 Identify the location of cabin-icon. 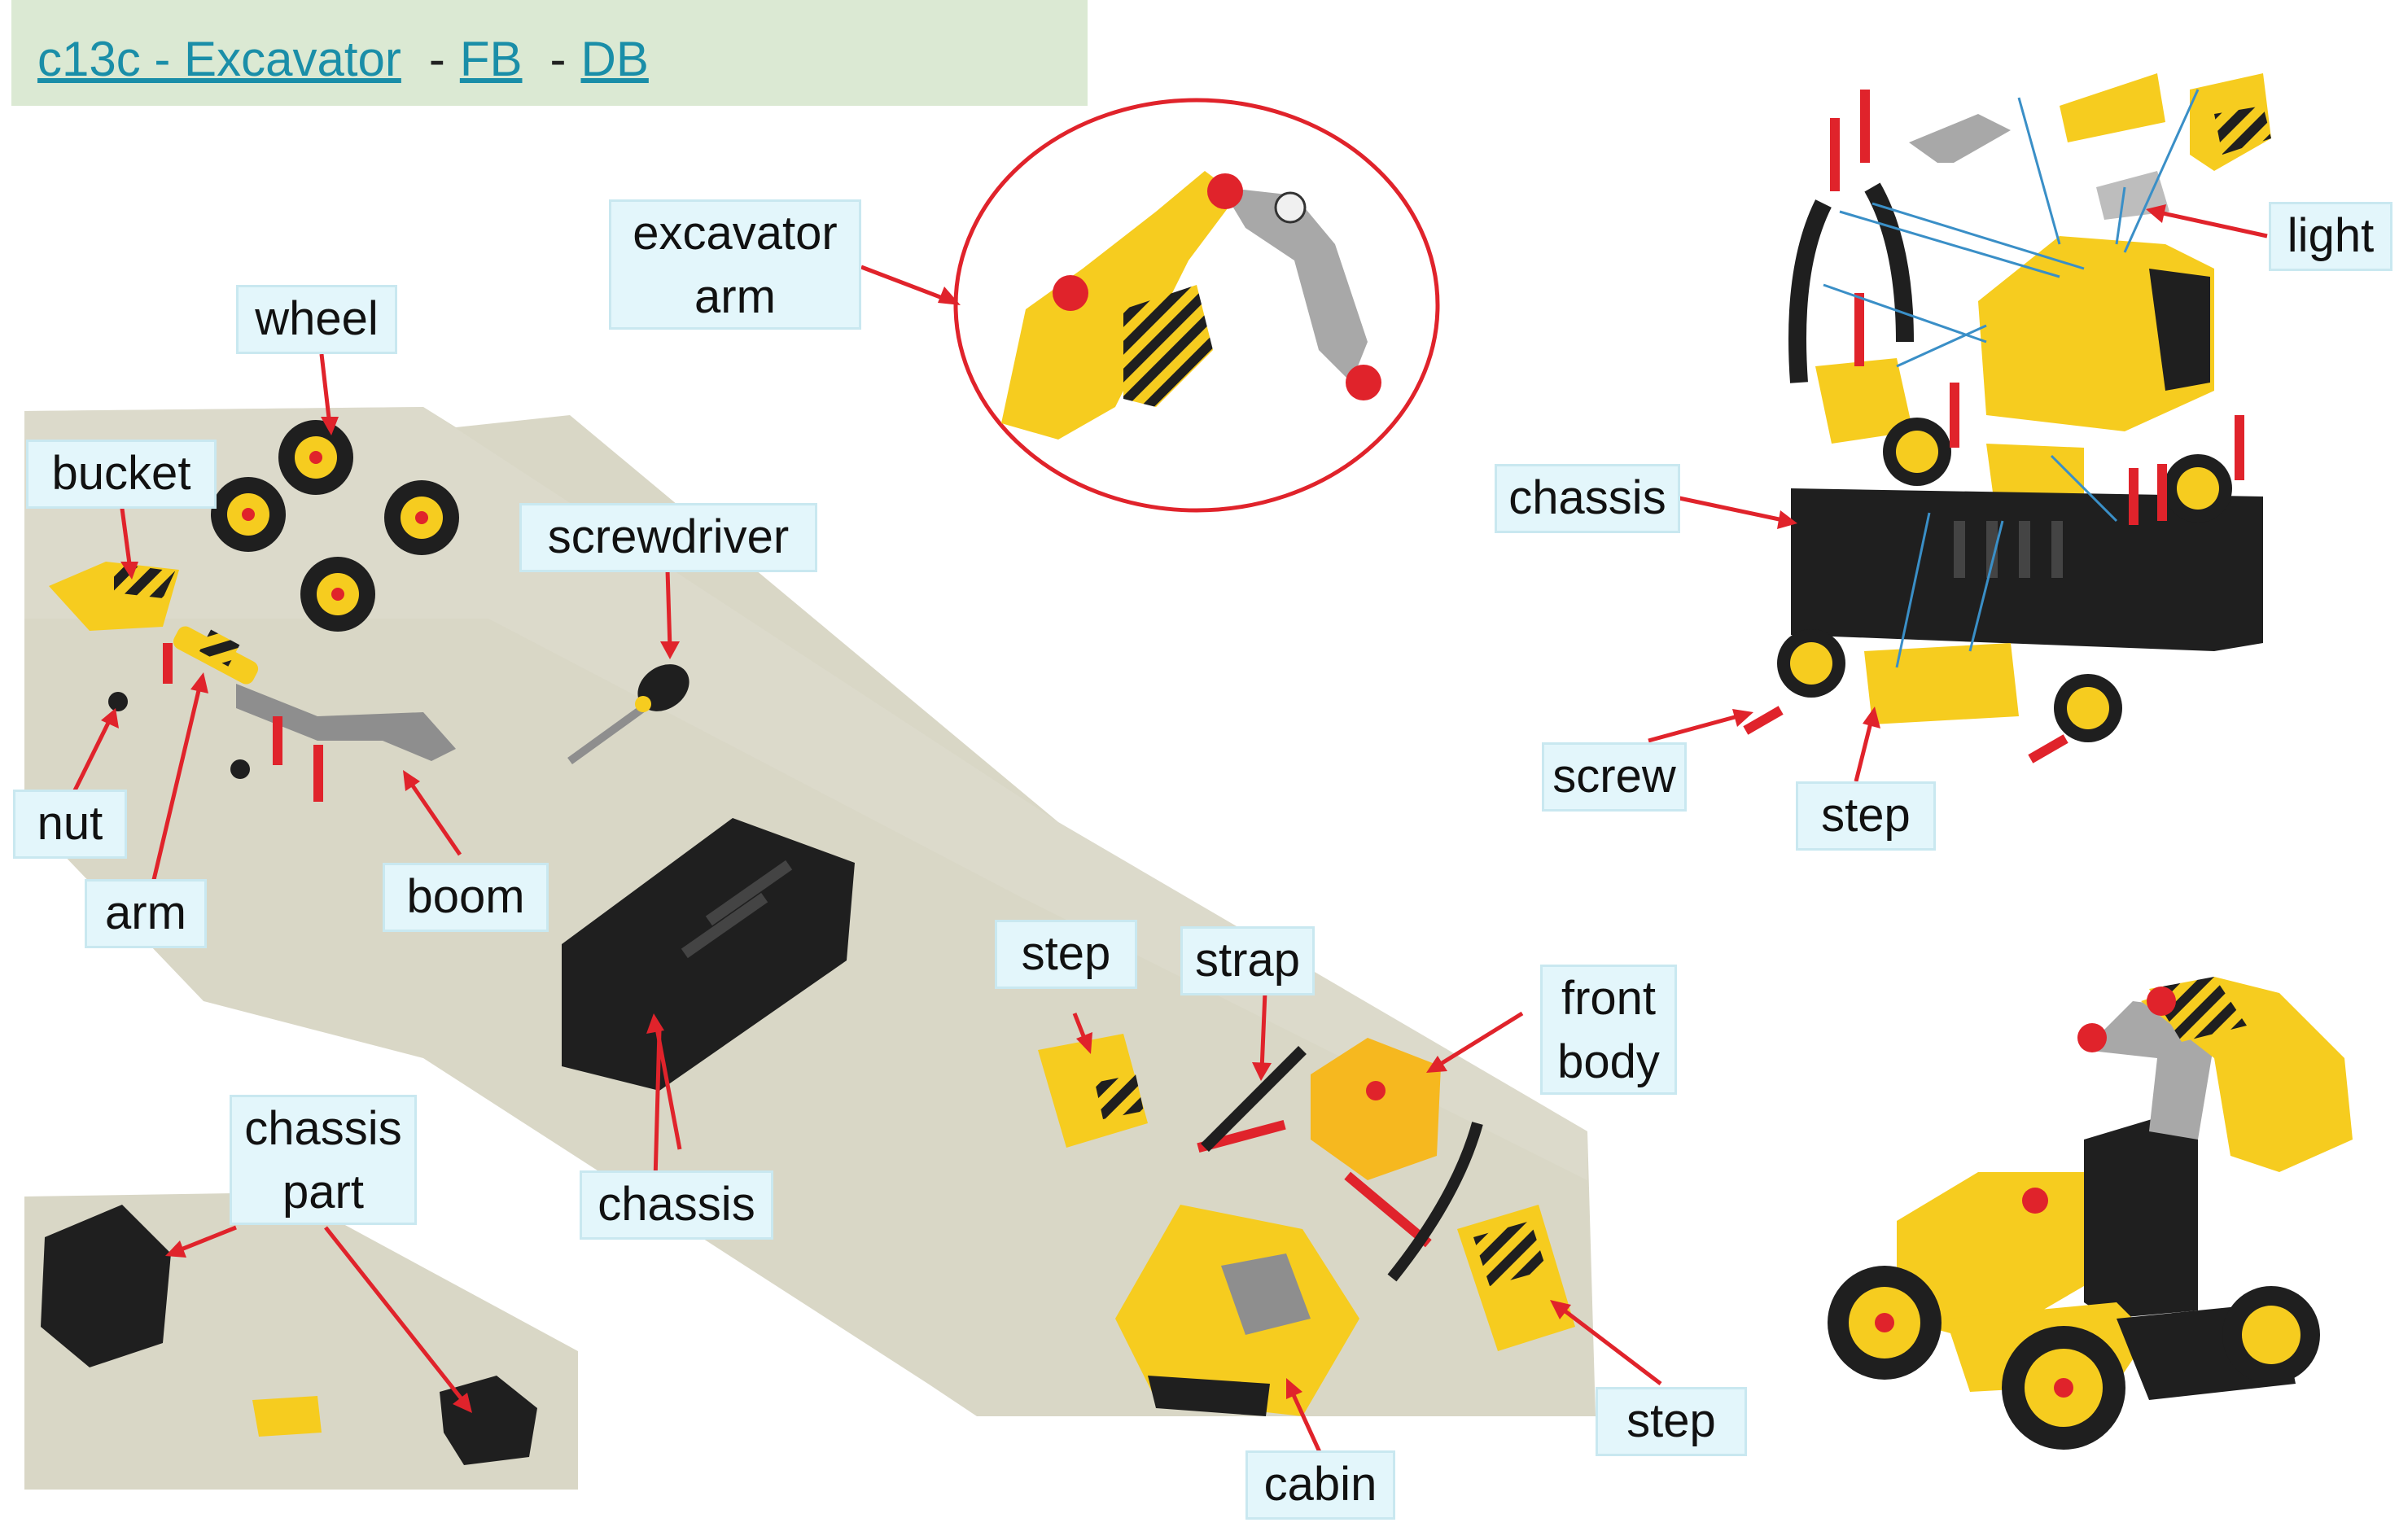
(1237, 1310).